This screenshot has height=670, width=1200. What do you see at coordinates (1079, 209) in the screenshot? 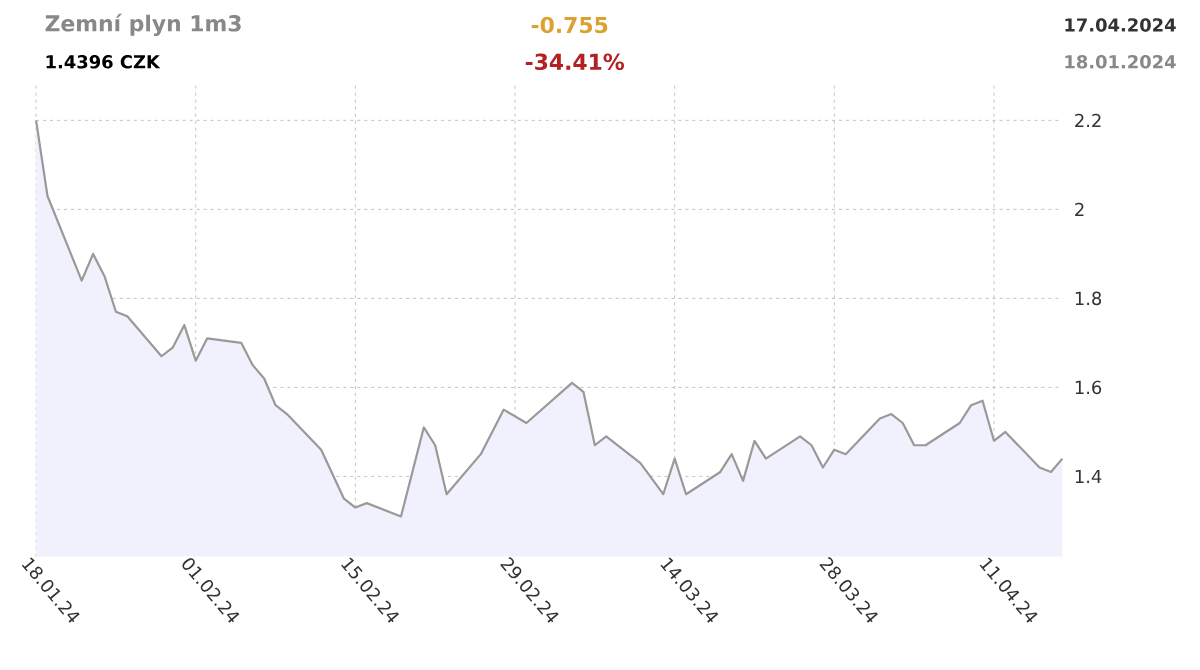
I see `y-tick-label: 2` at bounding box center [1079, 209].